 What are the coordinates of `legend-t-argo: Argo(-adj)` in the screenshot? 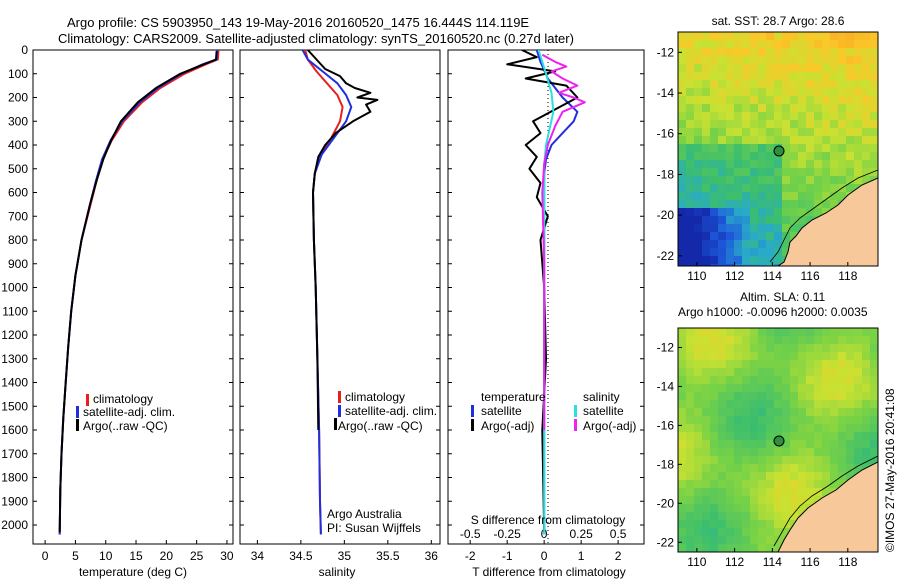 It's located at (507, 426).